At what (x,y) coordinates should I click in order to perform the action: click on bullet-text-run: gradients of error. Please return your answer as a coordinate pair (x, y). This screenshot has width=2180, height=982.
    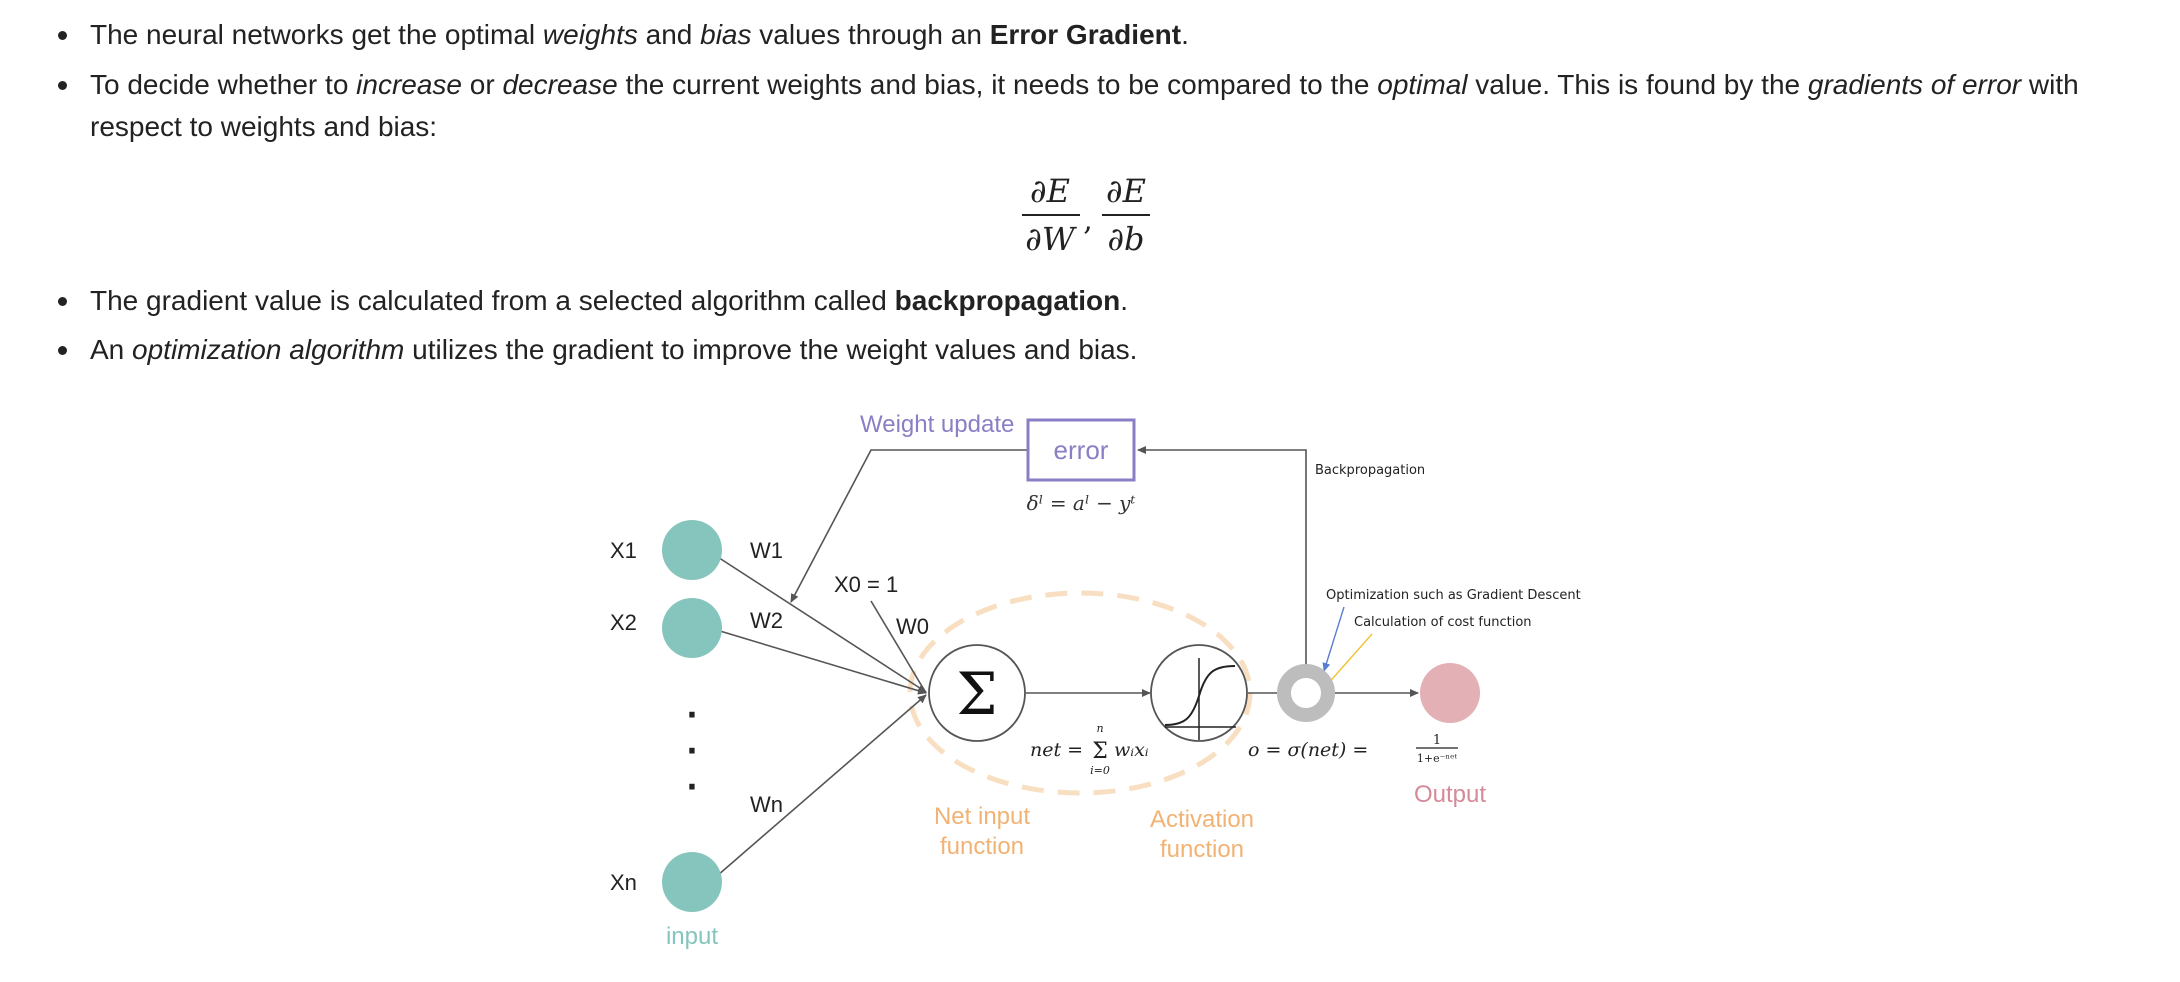
    Looking at the image, I should click on (1914, 84).